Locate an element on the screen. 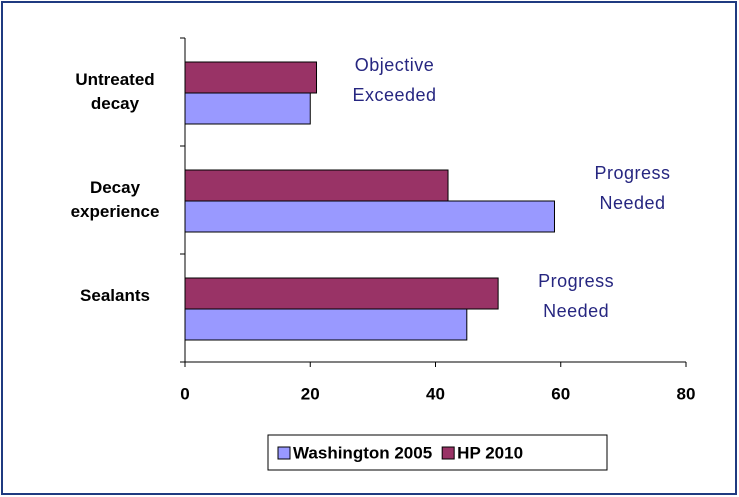 The image size is (739, 497). legend-label: Washington 2005 is located at coordinates (362, 452).